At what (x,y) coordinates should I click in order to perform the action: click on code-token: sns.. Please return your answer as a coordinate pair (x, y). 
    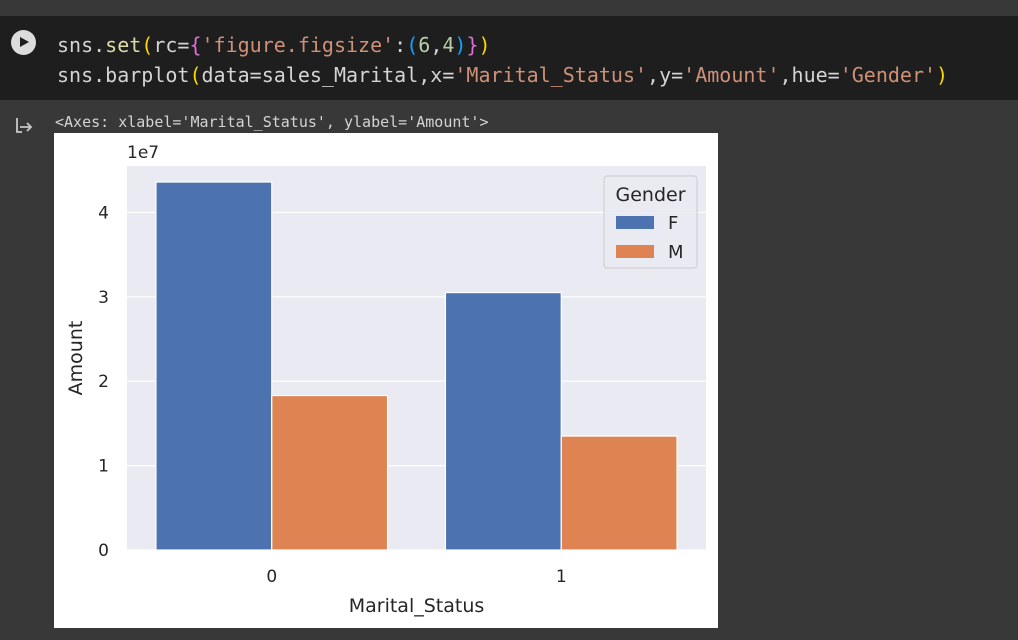
    Looking at the image, I should click on (81, 45).